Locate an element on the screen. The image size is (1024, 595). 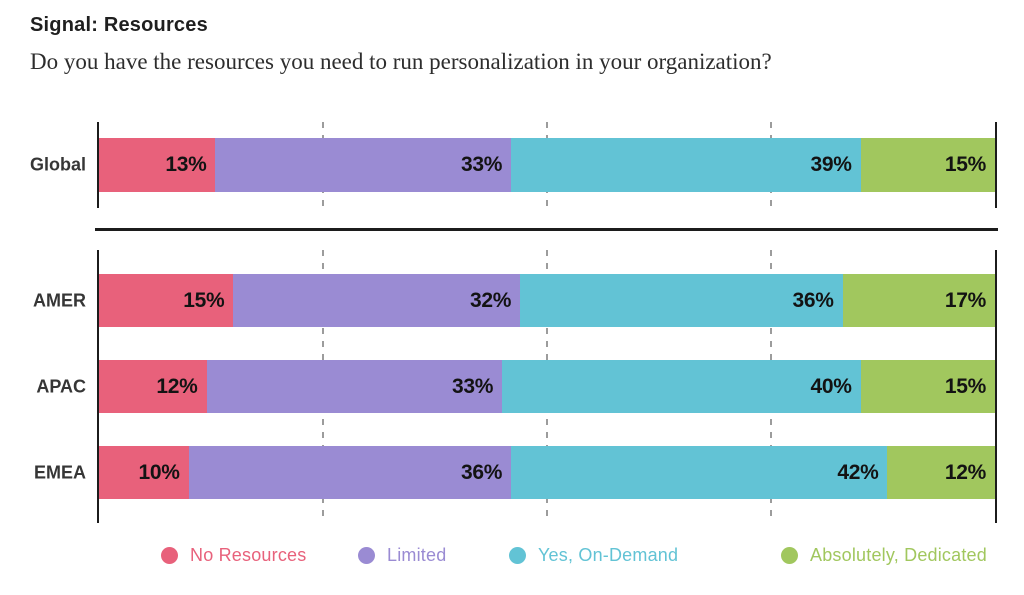
segment-value-apac-no-resources: 12% is located at coordinates (177, 386).